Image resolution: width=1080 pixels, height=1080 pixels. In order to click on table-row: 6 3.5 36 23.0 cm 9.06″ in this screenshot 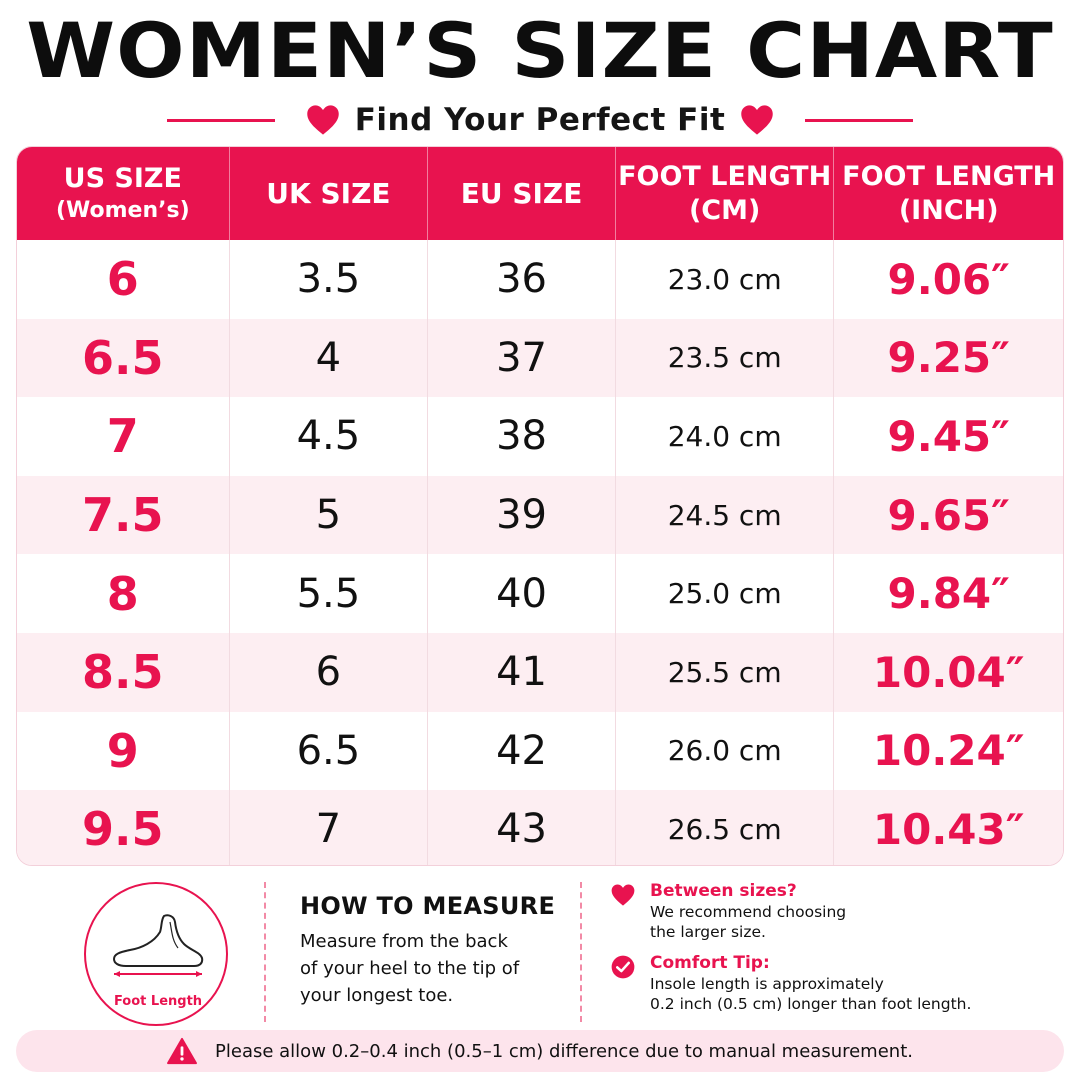, I will do `click(540, 279)`.